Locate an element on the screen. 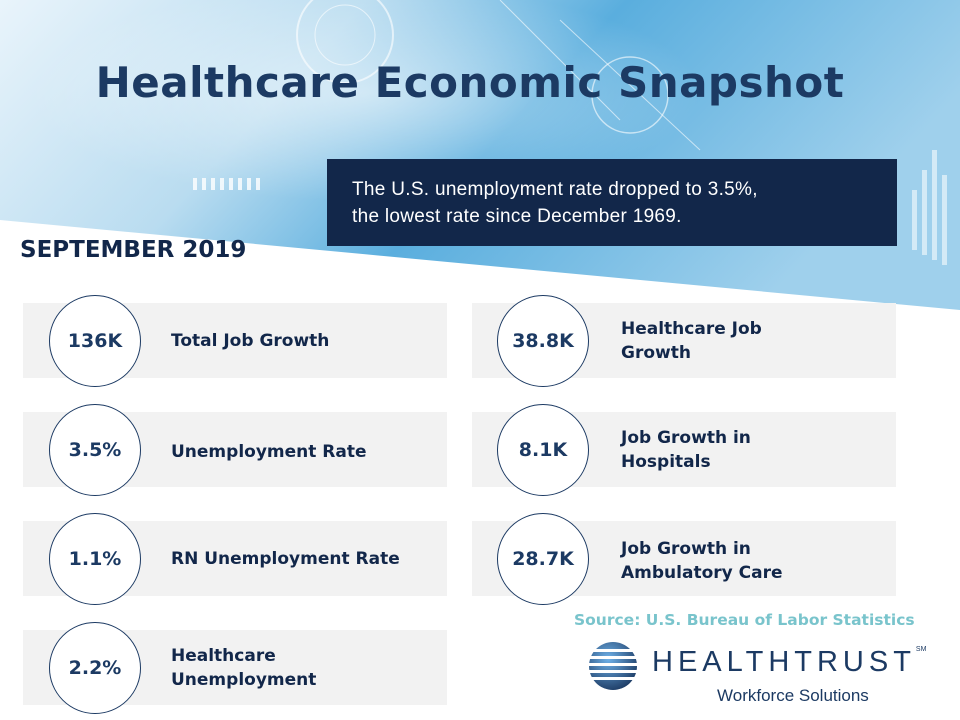  stat-value-circle: 1.1% is located at coordinates (95, 559).